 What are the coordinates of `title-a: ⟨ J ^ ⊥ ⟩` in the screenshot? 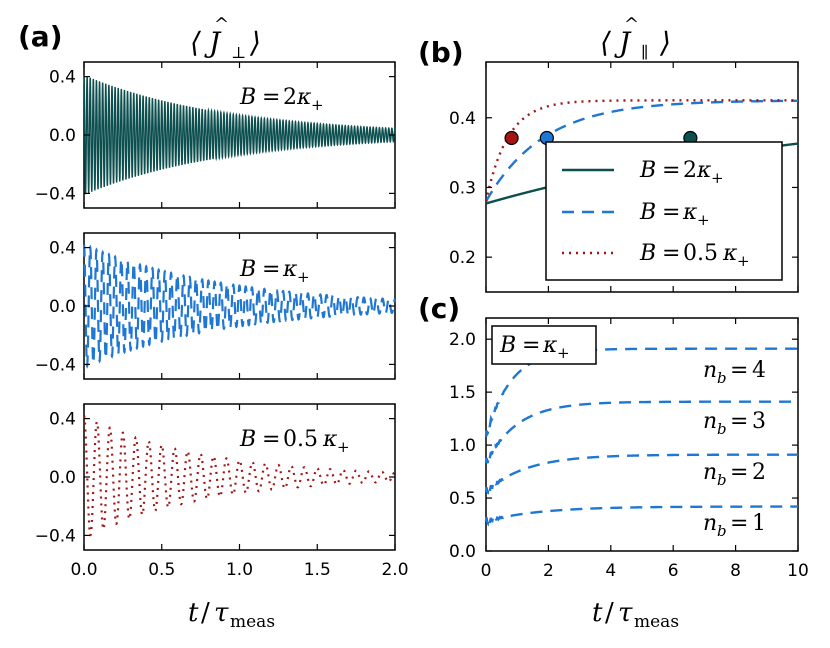 It's located at (225, 38).